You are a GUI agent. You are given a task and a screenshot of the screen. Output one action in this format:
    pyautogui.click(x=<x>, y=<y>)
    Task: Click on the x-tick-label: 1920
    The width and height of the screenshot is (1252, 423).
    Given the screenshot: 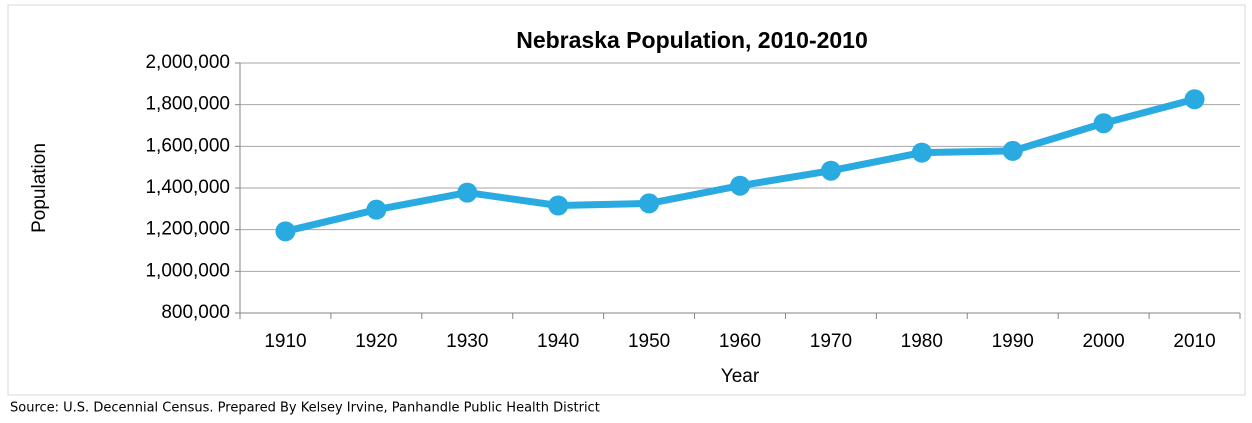 What is the action you would take?
    pyautogui.click(x=376, y=341)
    